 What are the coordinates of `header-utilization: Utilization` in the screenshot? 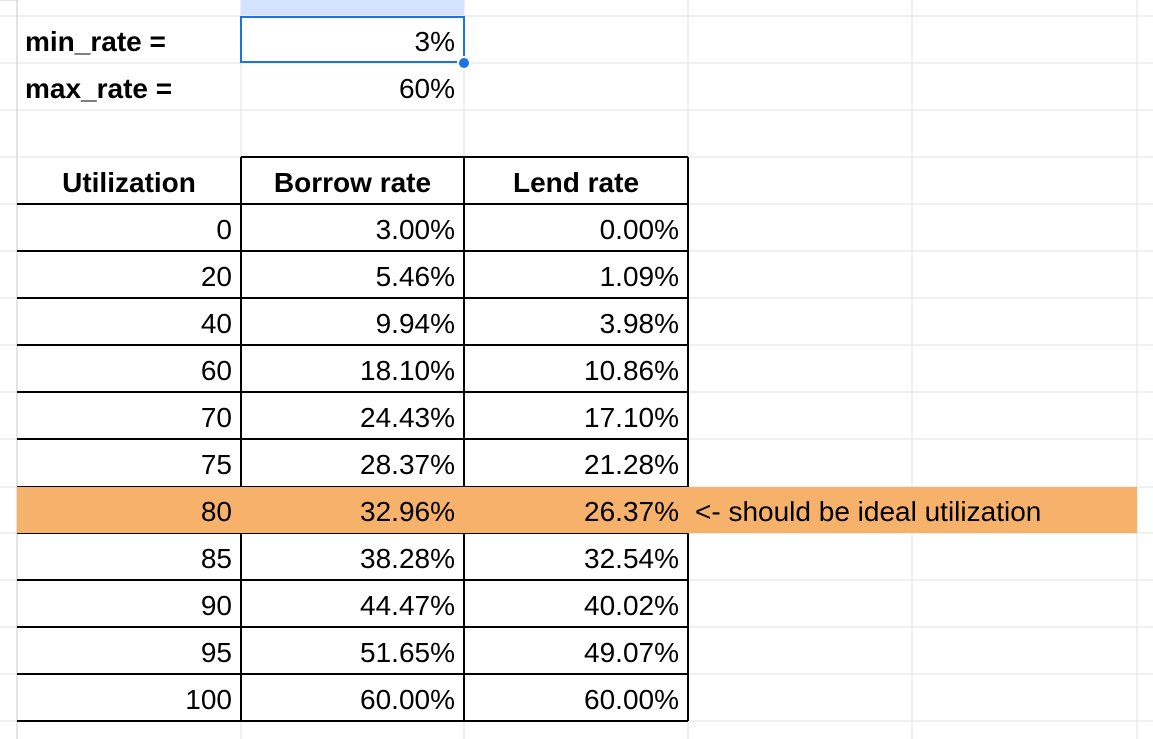 It's located at (129, 182).